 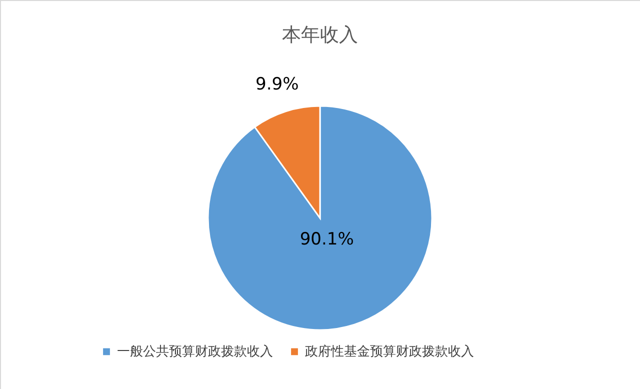 What do you see at coordinates (195, 352) in the screenshot?
I see `legend-label: 一般公共预算财政拨款收入` at bounding box center [195, 352].